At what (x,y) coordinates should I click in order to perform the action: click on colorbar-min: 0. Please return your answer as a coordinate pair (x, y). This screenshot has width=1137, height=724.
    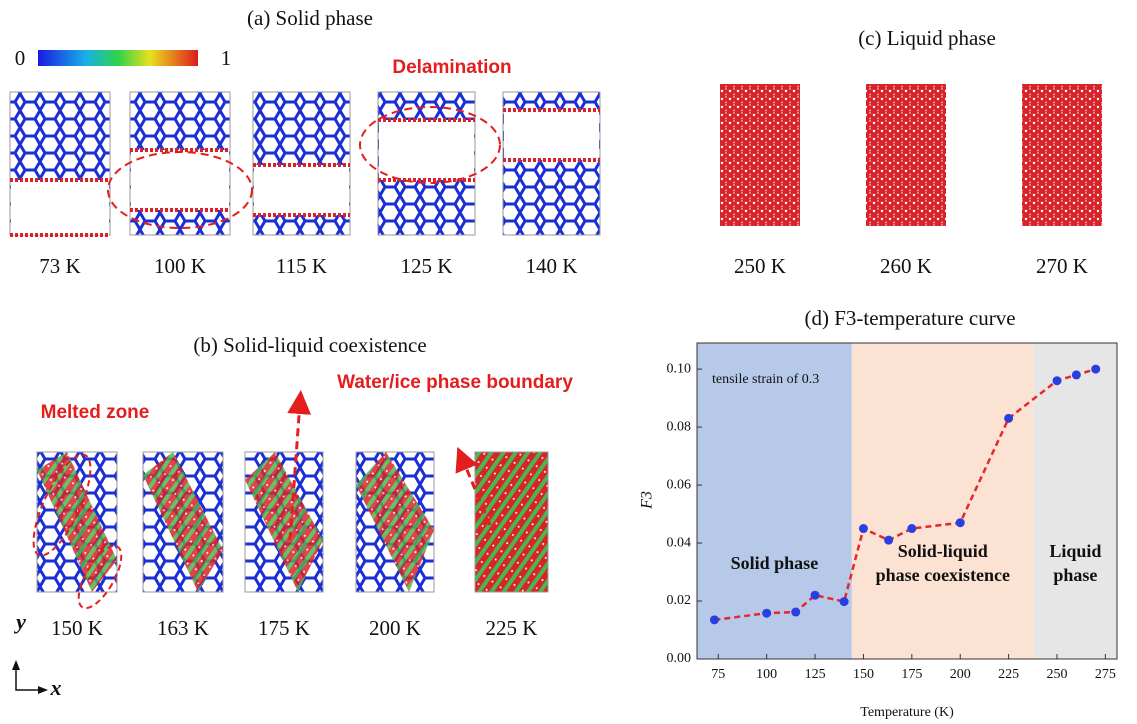
    Looking at the image, I should click on (20, 58).